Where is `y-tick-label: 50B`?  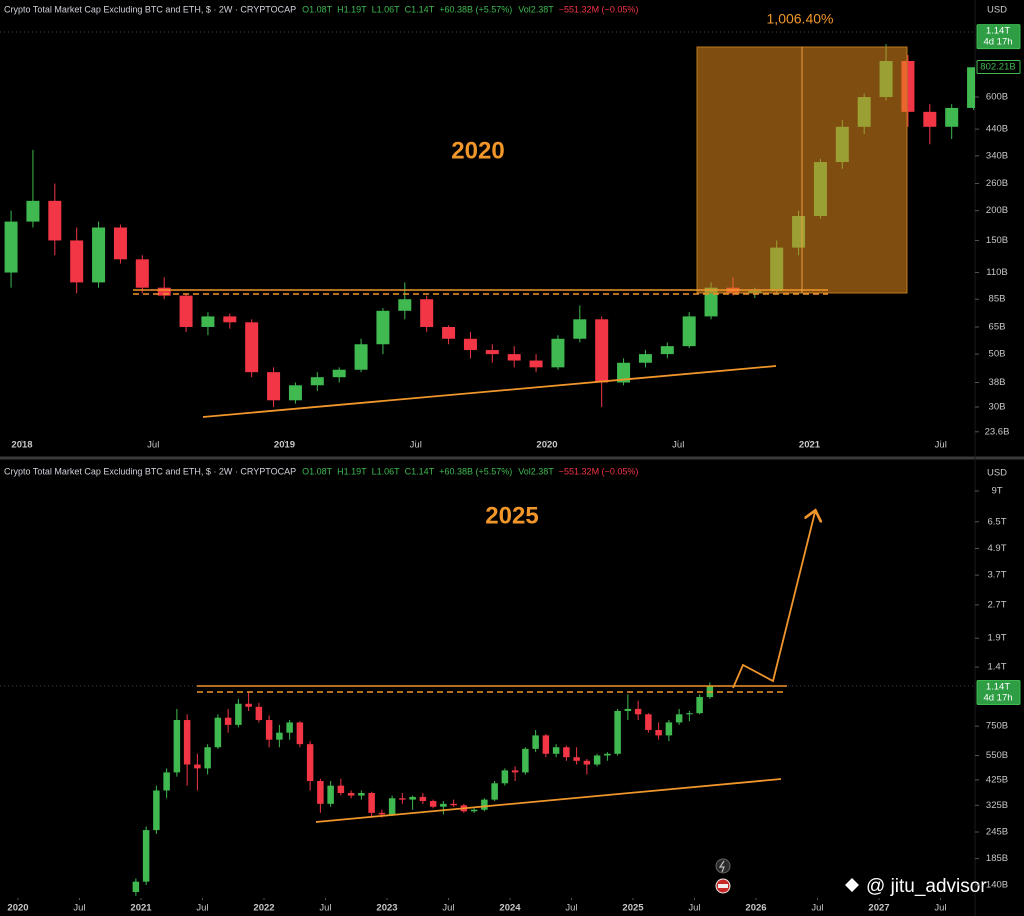 y-tick-label: 50B is located at coordinates (997, 354).